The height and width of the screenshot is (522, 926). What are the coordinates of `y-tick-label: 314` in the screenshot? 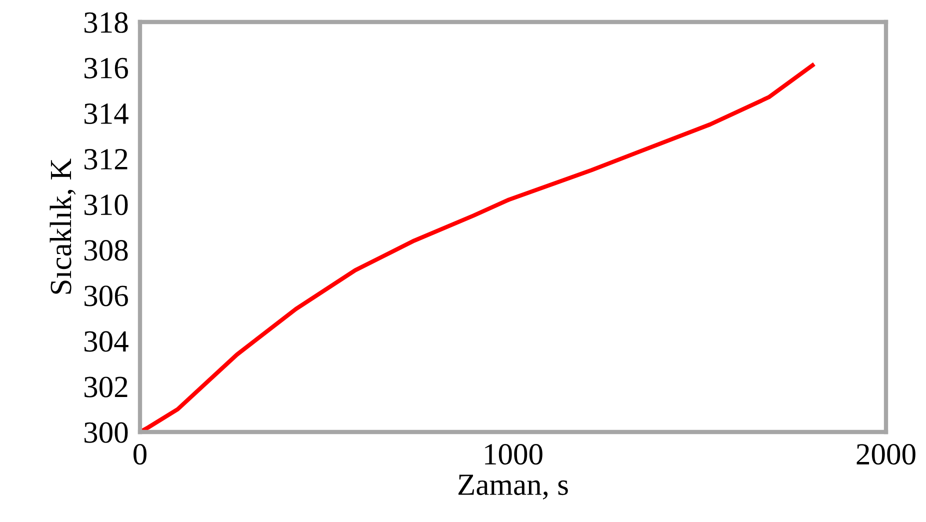 It's located at (106, 113).